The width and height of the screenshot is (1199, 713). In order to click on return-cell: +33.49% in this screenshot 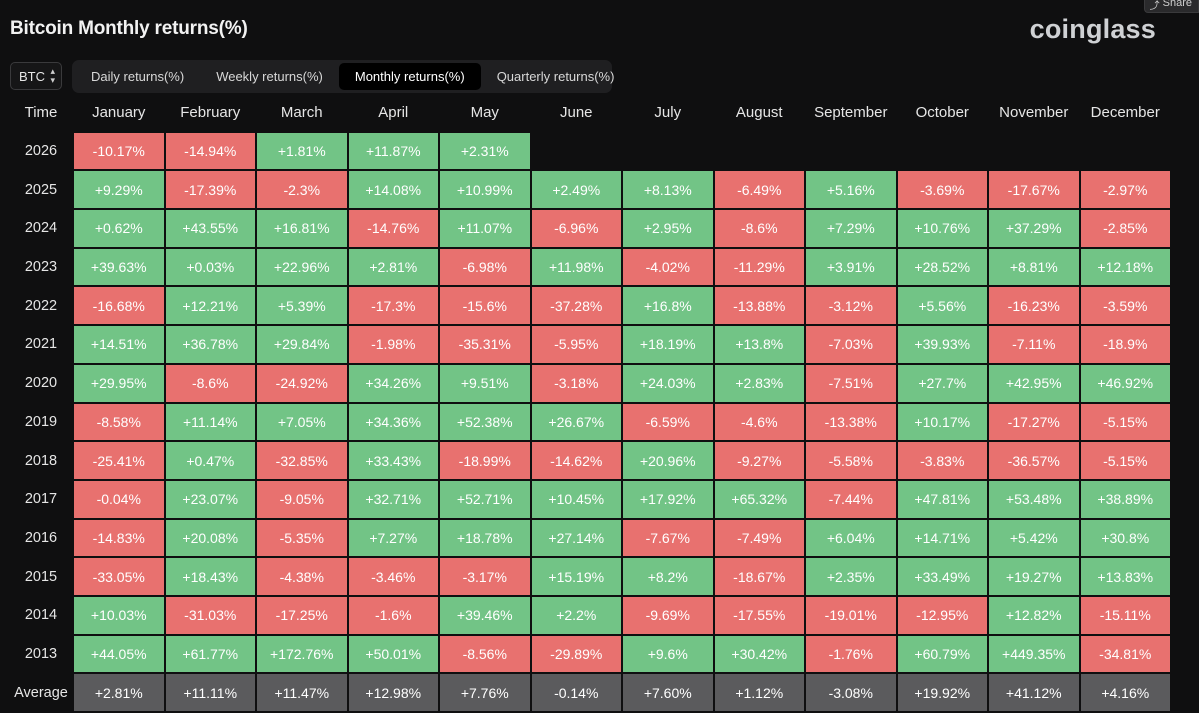, I will do `click(942, 576)`.